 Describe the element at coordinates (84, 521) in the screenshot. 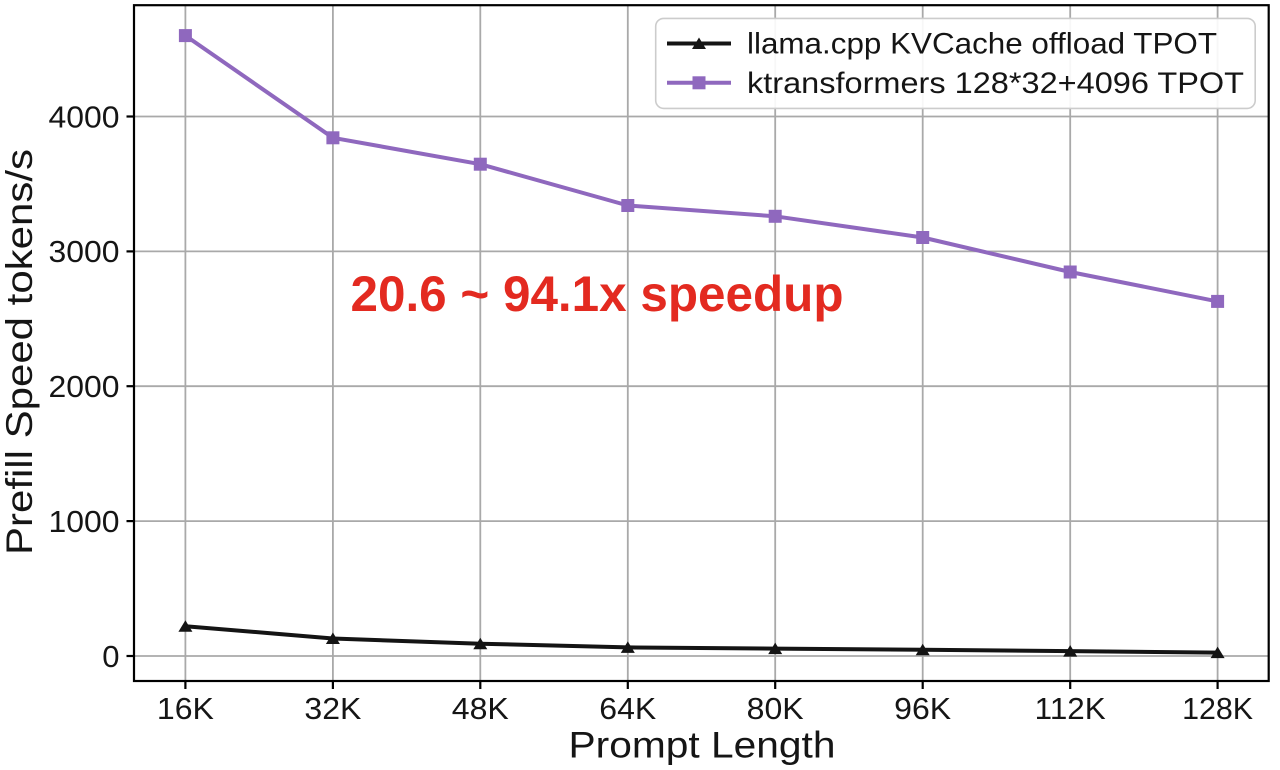

I see `svg-text: 1000` at that location.